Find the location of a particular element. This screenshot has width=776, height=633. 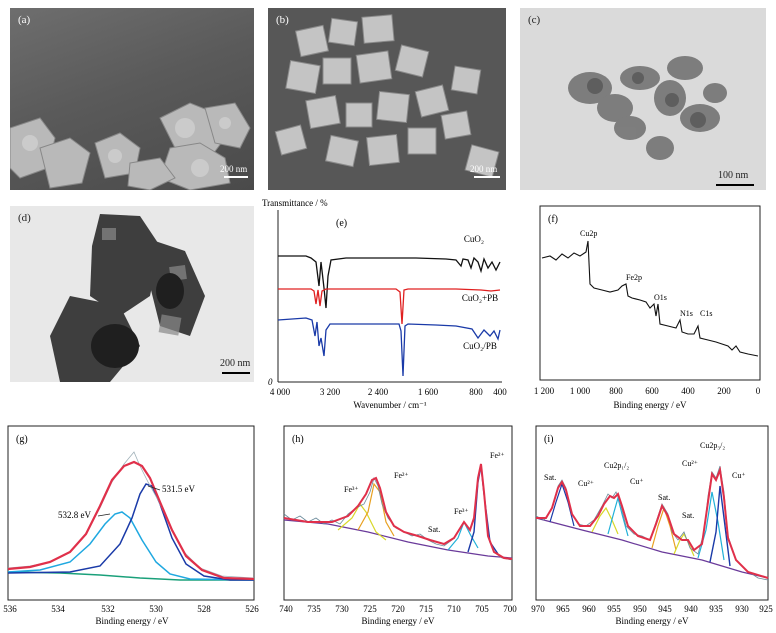

xps-o1s-xtick: 526 is located at coordinates (252, 609).